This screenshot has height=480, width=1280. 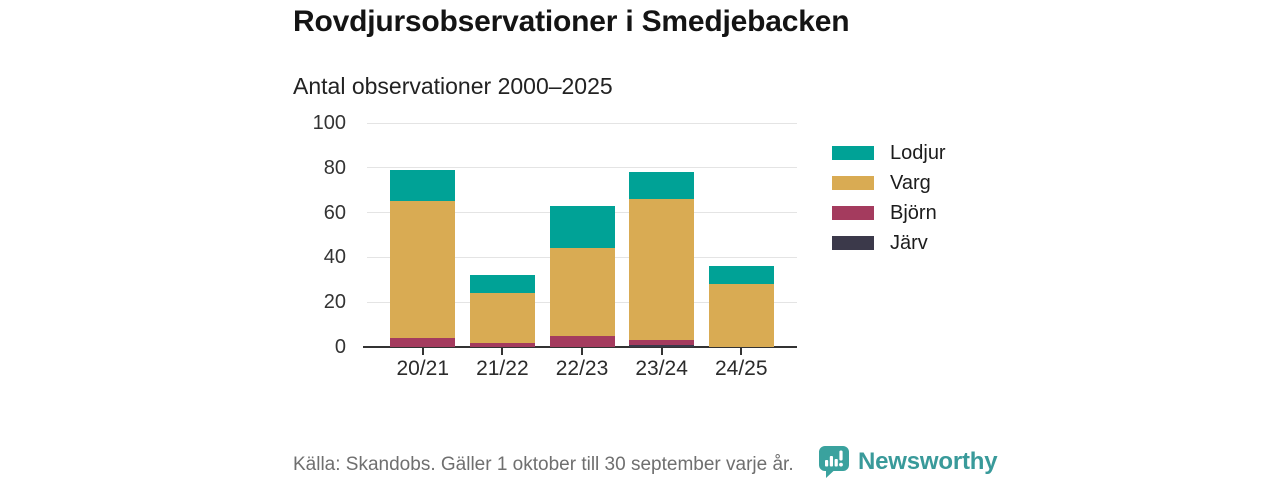 I want to click on bar-segment-23-24-lodjur, so click(x=662, y=186).